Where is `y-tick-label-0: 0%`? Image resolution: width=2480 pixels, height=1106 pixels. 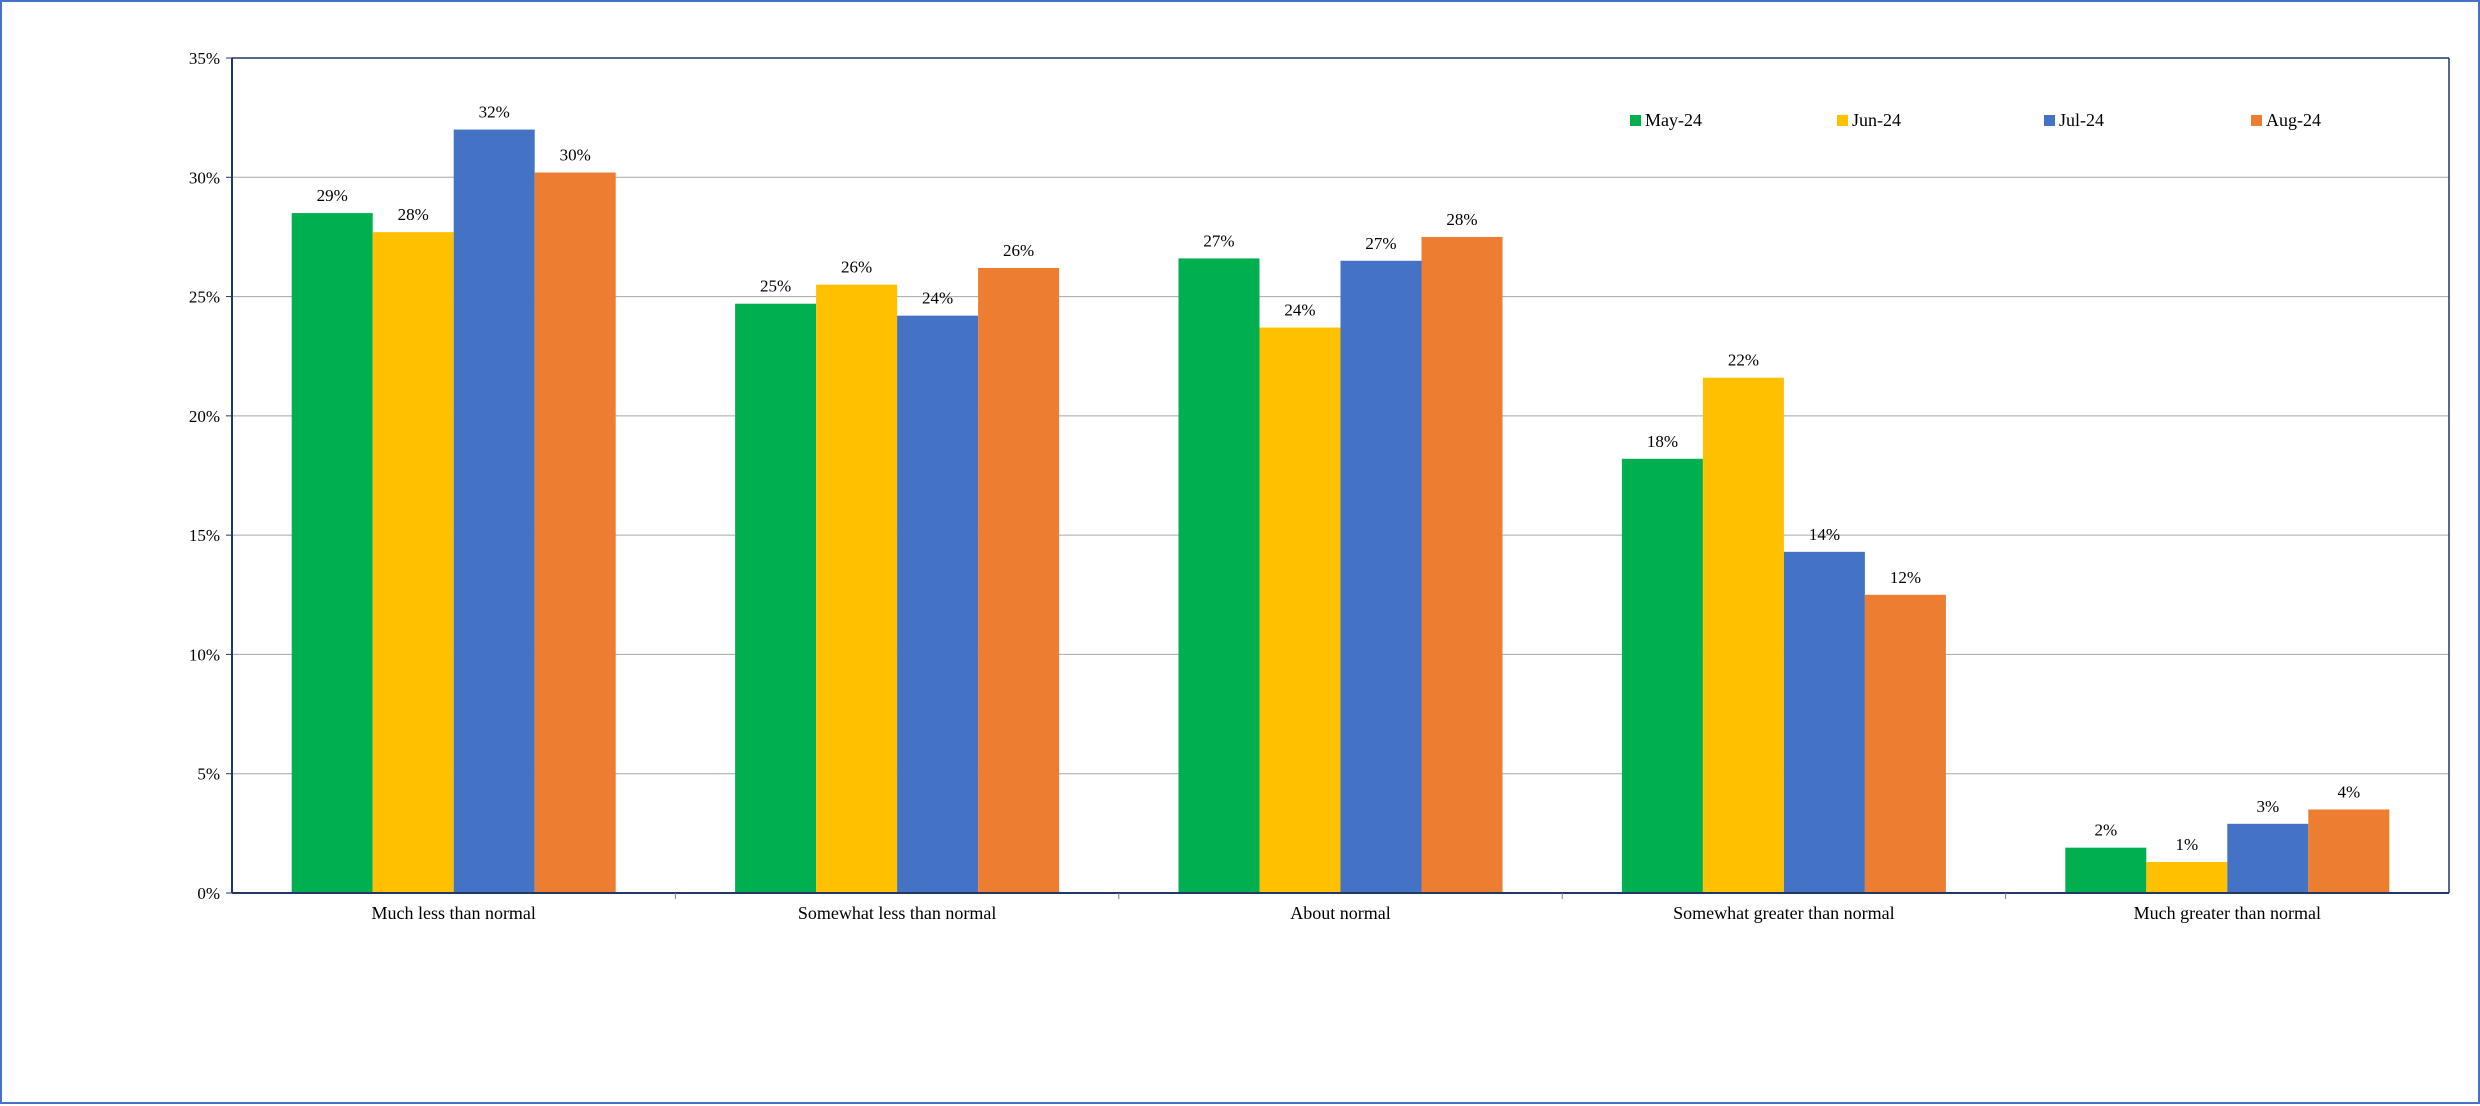
y-tick-label-0: 0% is located at coordinates (208, 893).